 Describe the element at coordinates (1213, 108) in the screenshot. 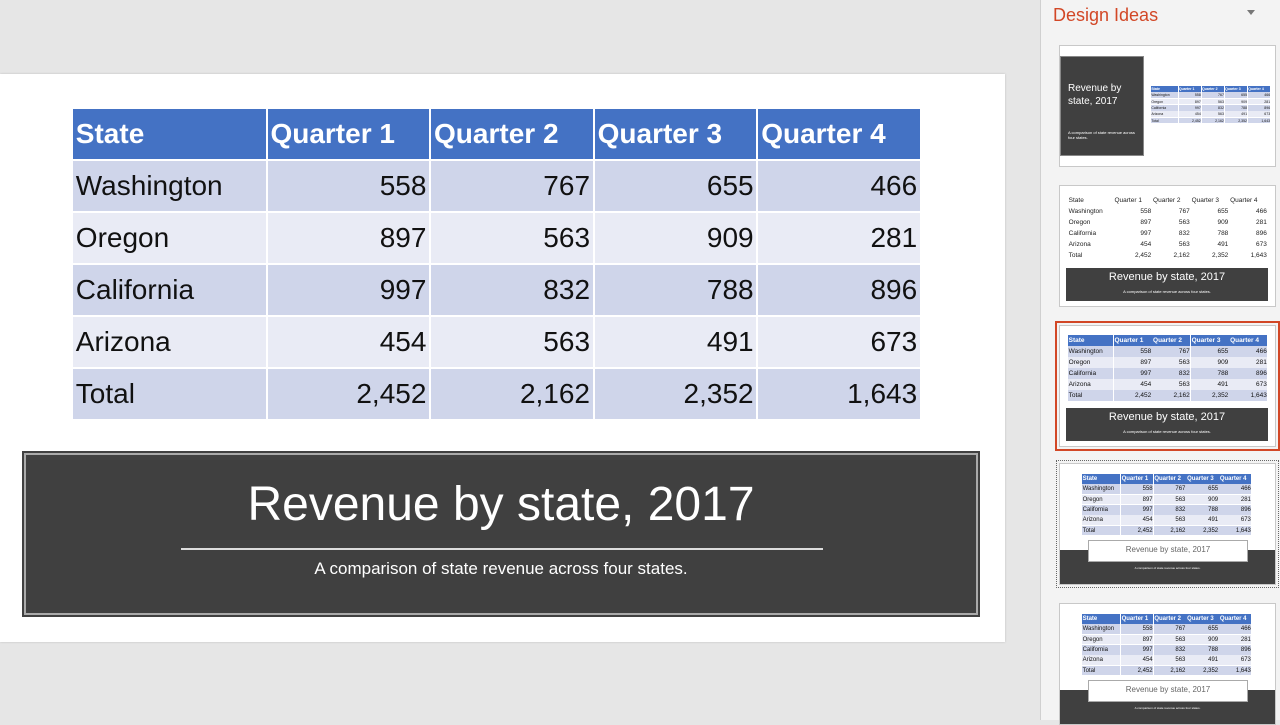

I see `table-cell: 832` at that location.